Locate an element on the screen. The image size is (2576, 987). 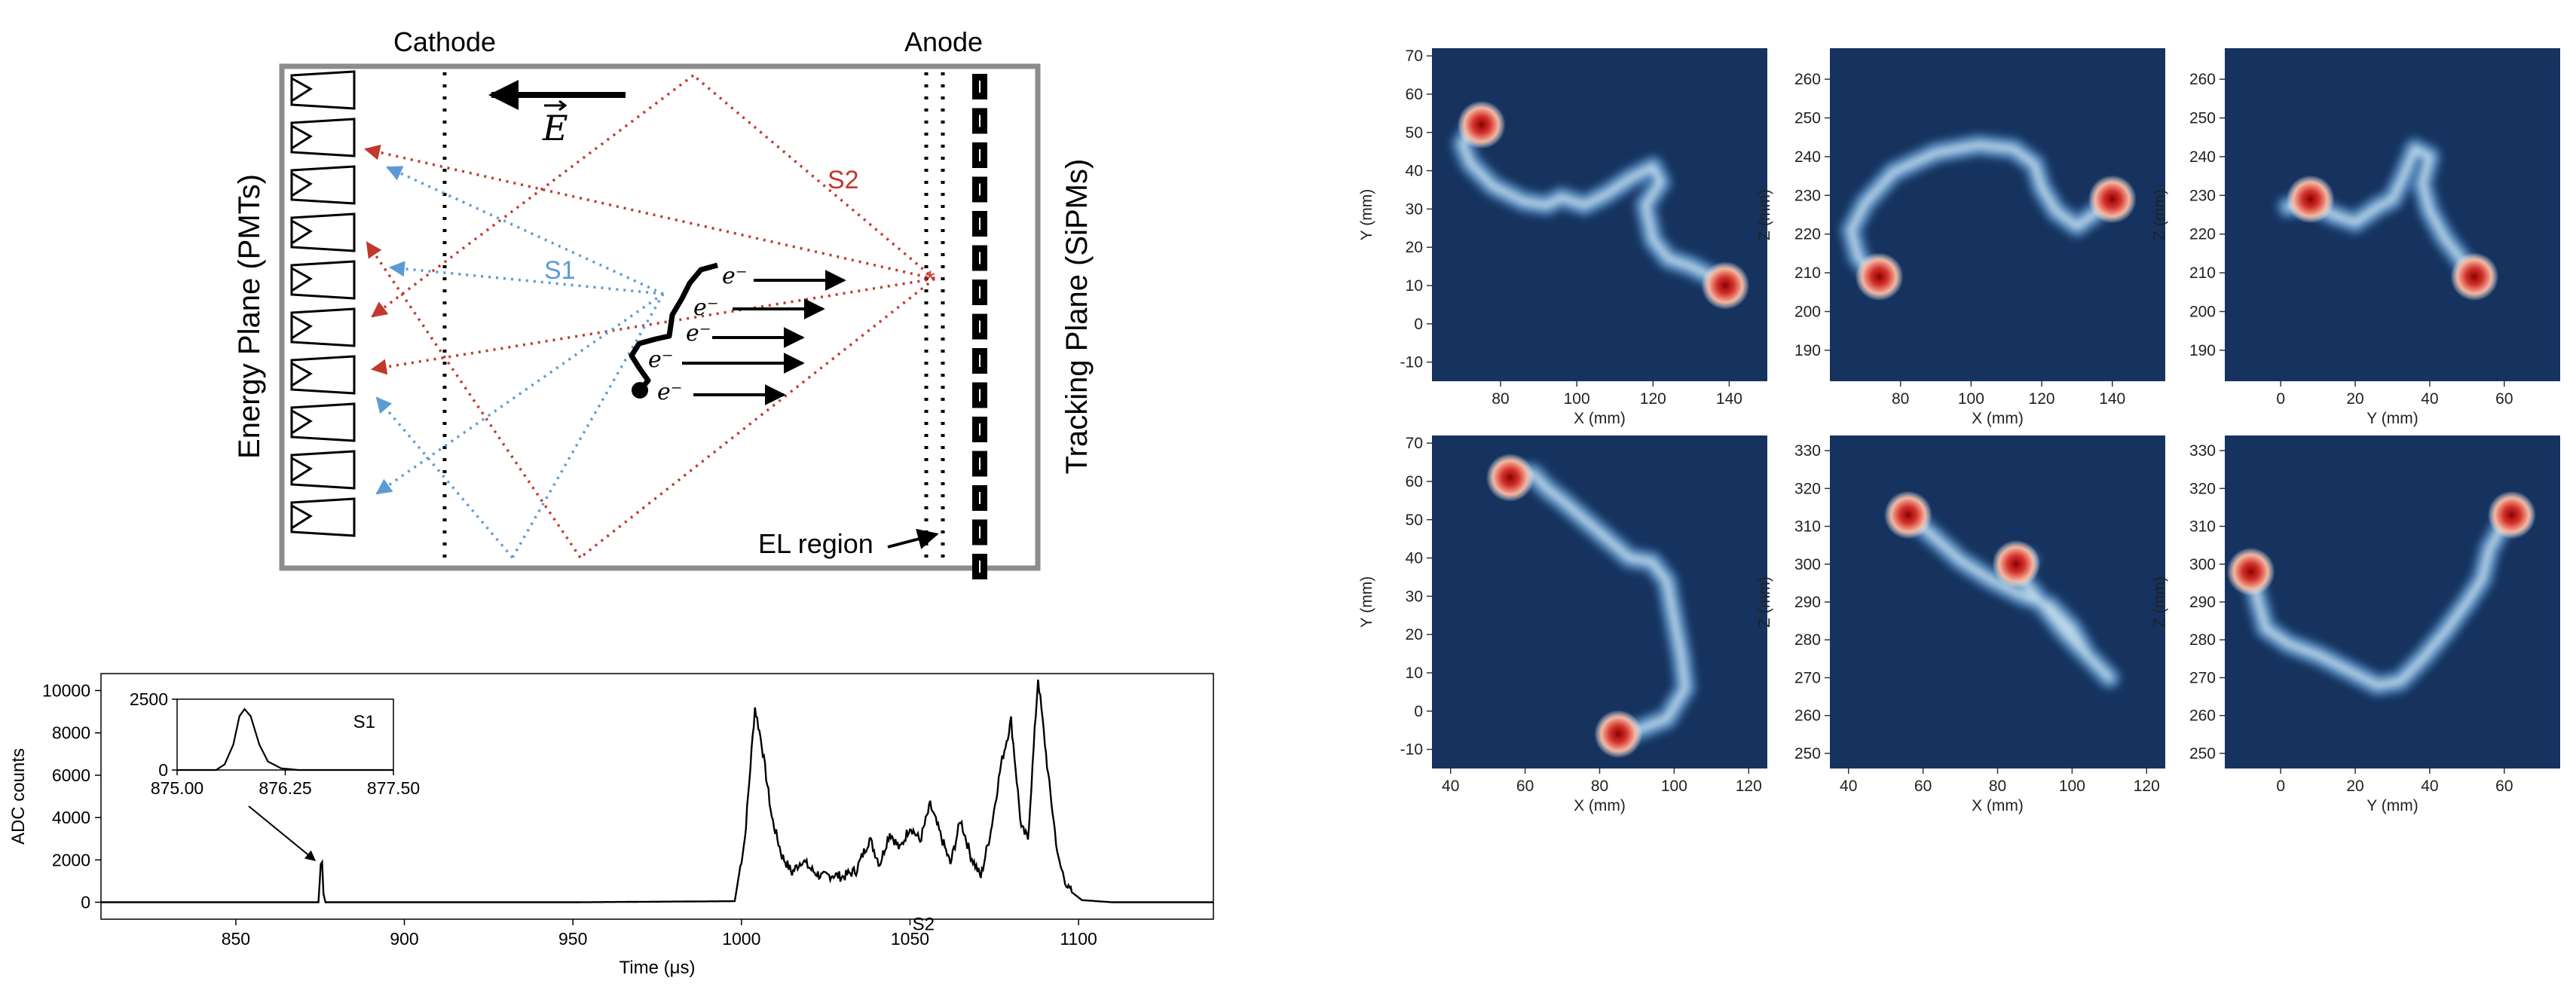
inset-xtick-label: 877.50 is located at coordinates (393, 788).